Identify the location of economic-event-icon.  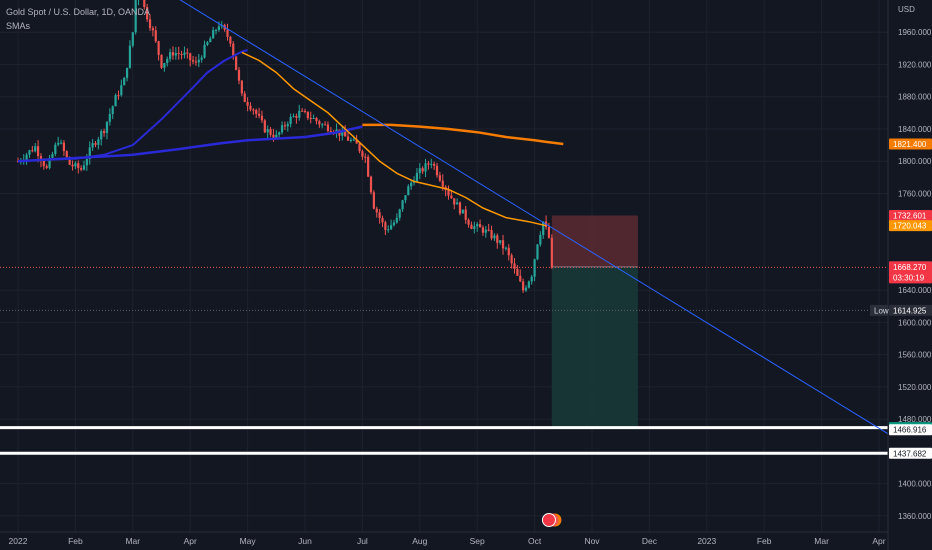
(548, 520).